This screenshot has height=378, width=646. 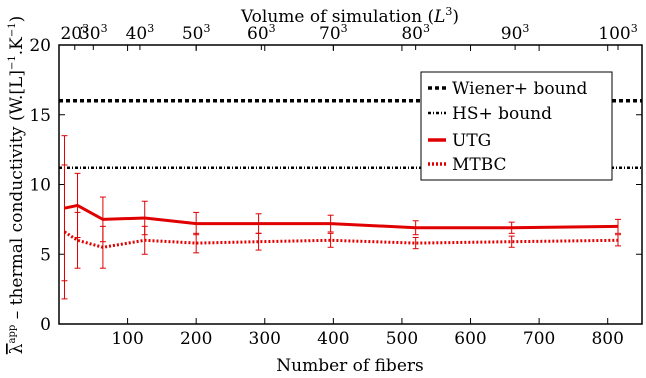 What do you see at coordinates (349, 16) in the screenshot?
I see `top-axis-title: Volume of simulation (L3)` at bounding box center [349, 16].